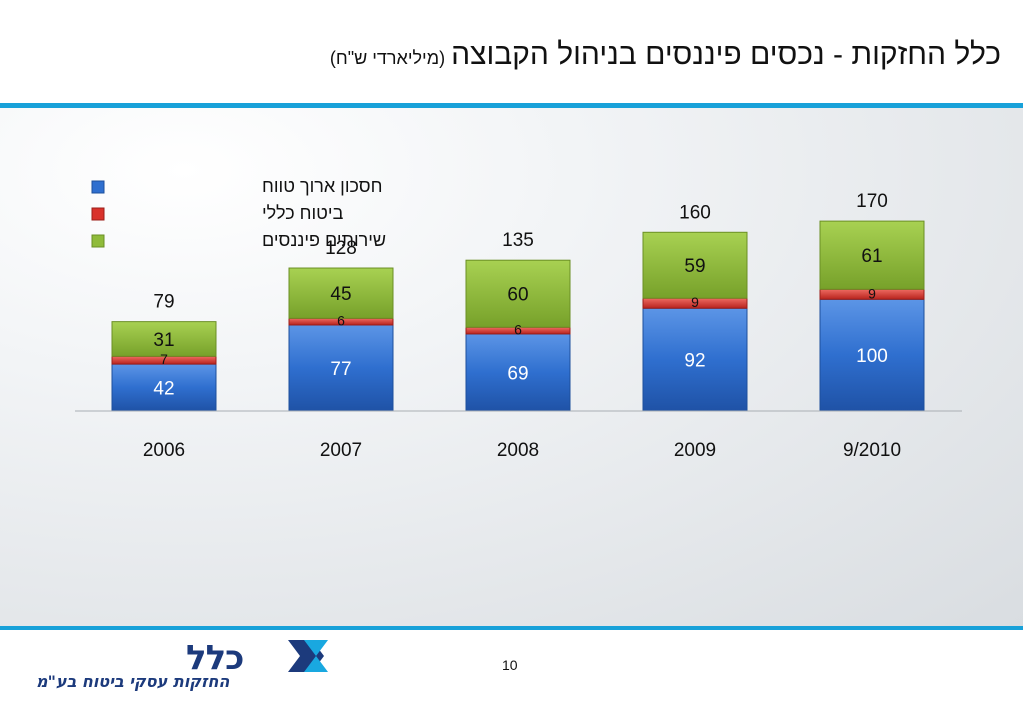 The height and width of the screenshot is (708, 1023). What do you see at coordinates (695, 450) in the screenshot?
I see `x-tick-label: 2009` at bounding box center [695, 450].